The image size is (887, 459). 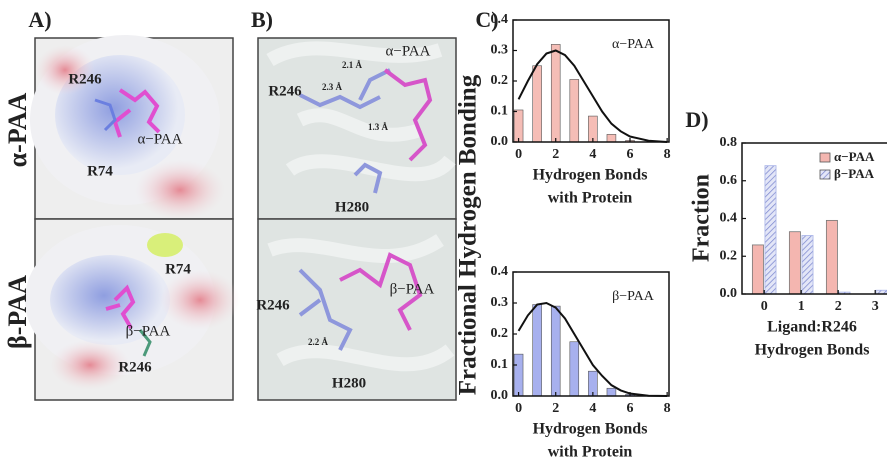 What do you see at coordinates (633, 44) in the screenshot?
I see `annotation: α−PAA` at bounding box center [633, 44].